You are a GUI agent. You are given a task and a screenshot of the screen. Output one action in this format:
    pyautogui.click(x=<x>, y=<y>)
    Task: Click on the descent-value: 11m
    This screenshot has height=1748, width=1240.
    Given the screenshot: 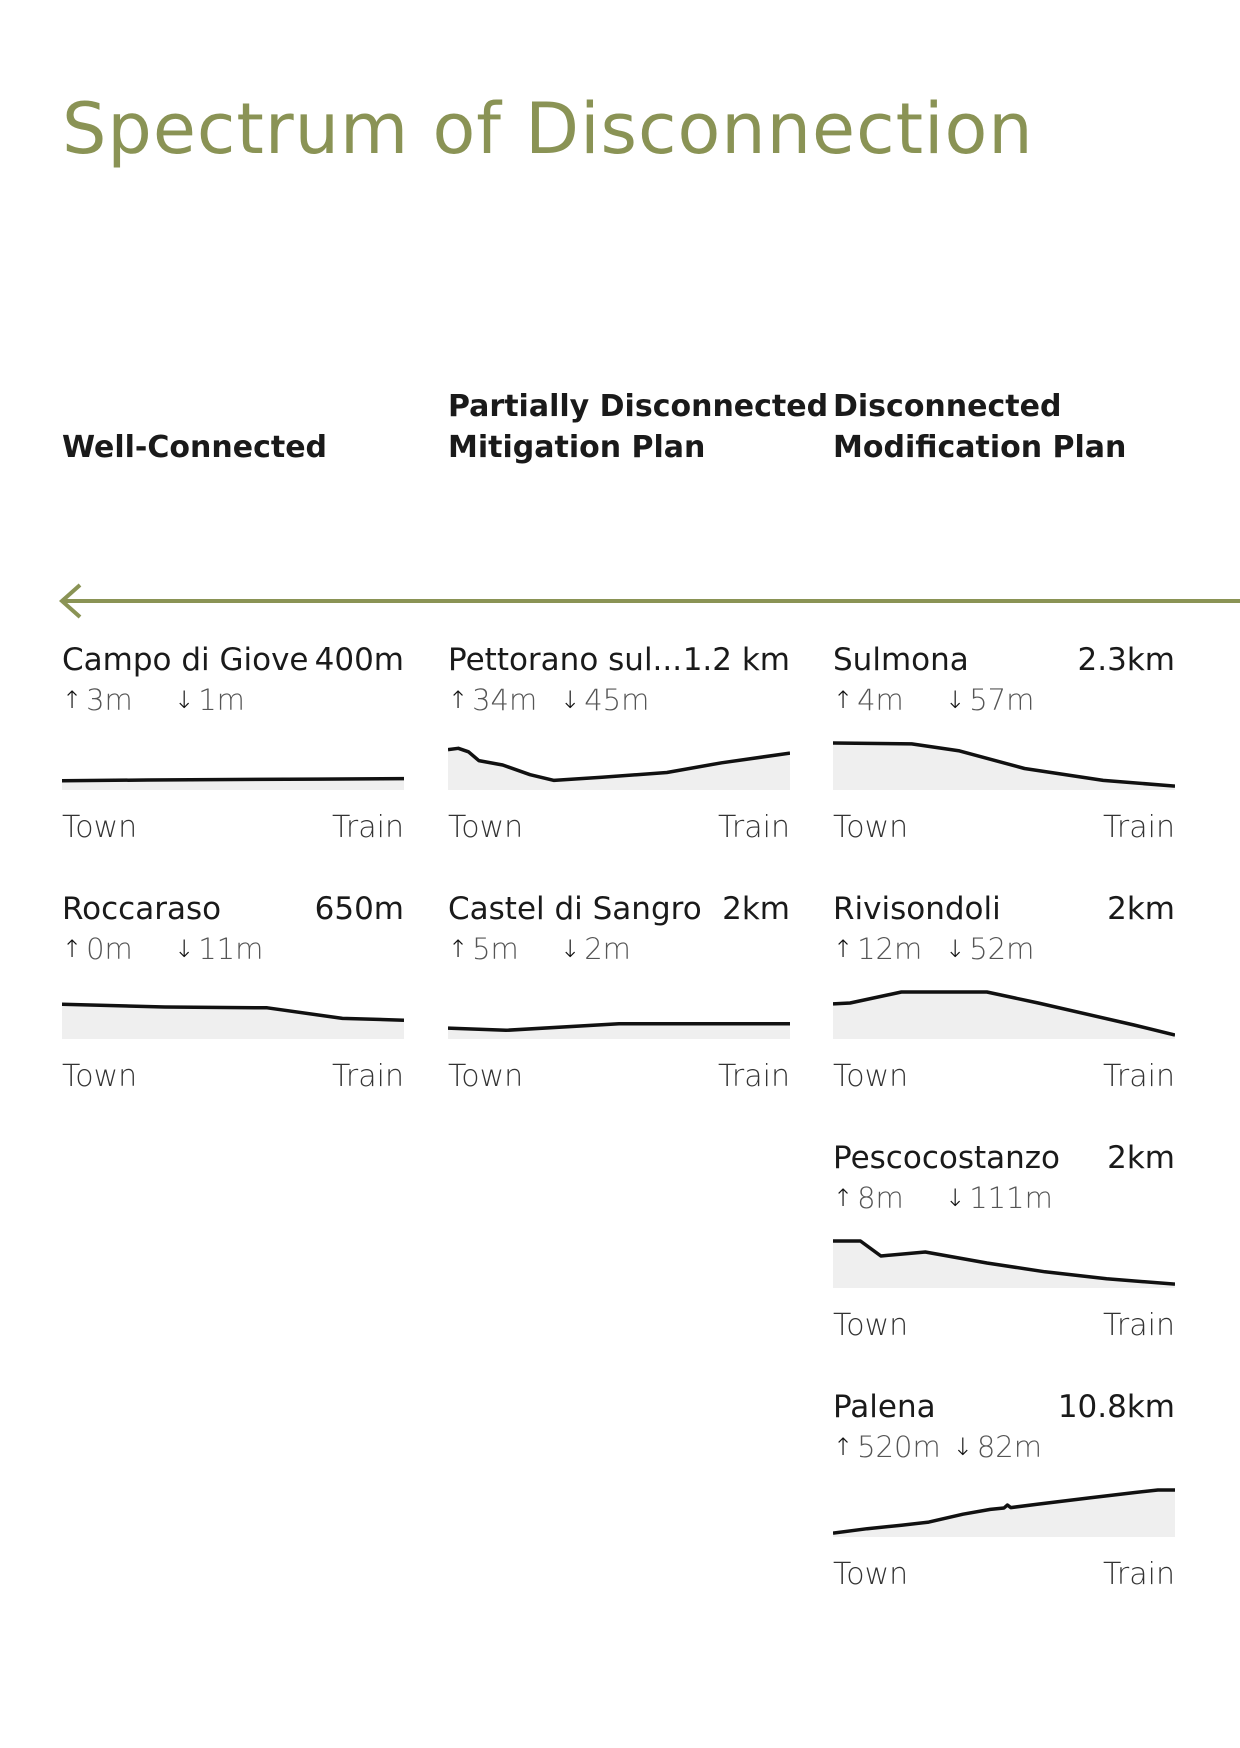 What is the action you would take?
    pyautogui.click(x=231, y=949)
    